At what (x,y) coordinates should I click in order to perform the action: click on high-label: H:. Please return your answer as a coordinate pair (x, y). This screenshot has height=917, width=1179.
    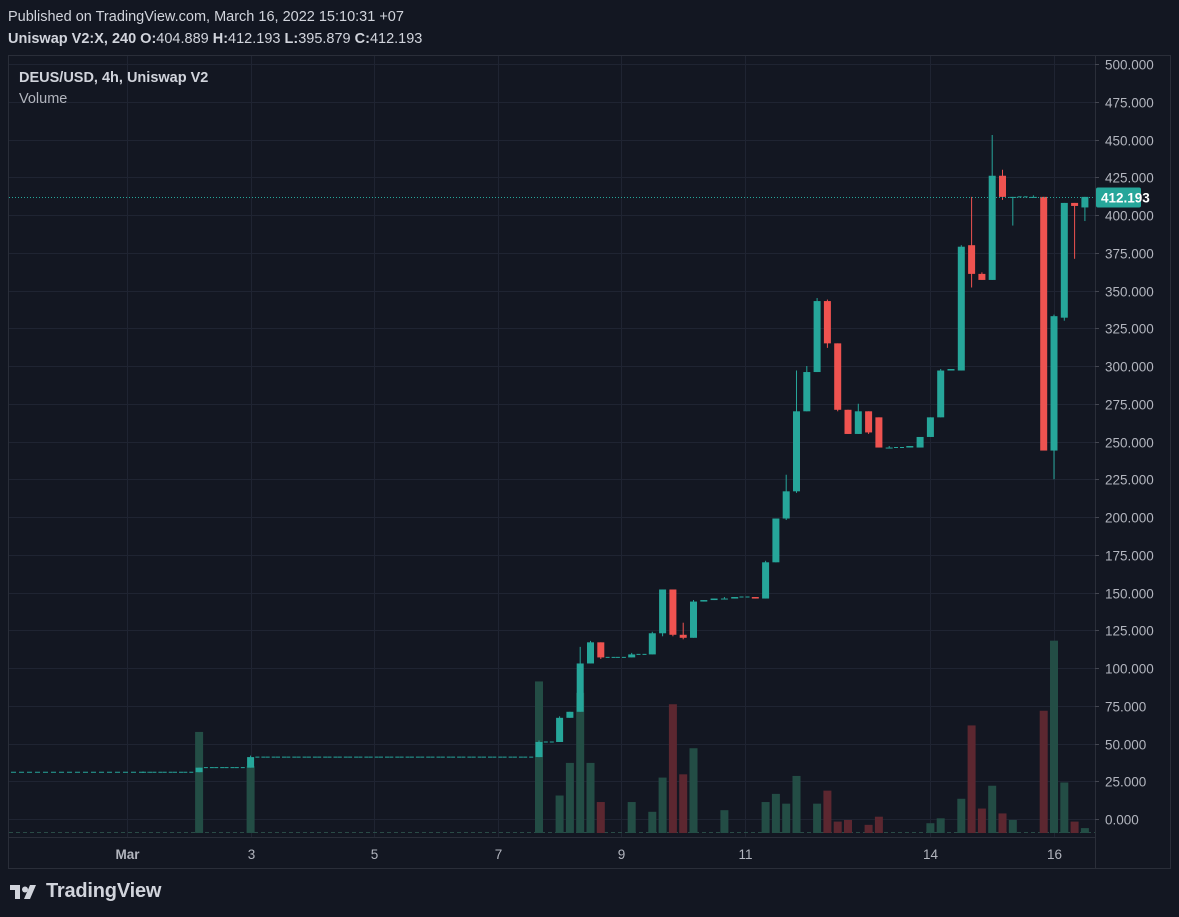
    Looking at the image, I should click on (220, 39).